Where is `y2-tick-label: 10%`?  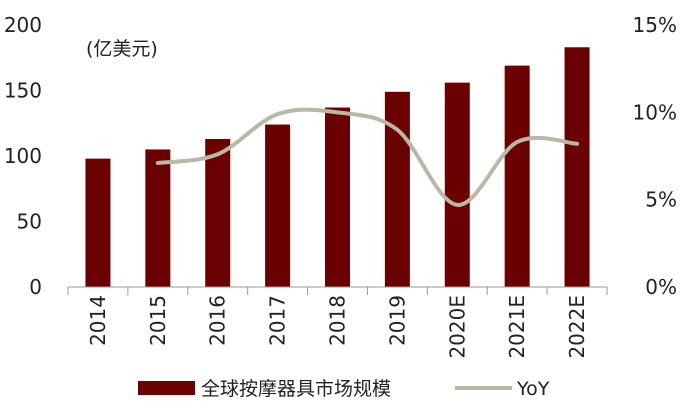
y2-tick-label: 10% is located at coordinates (655, 112).